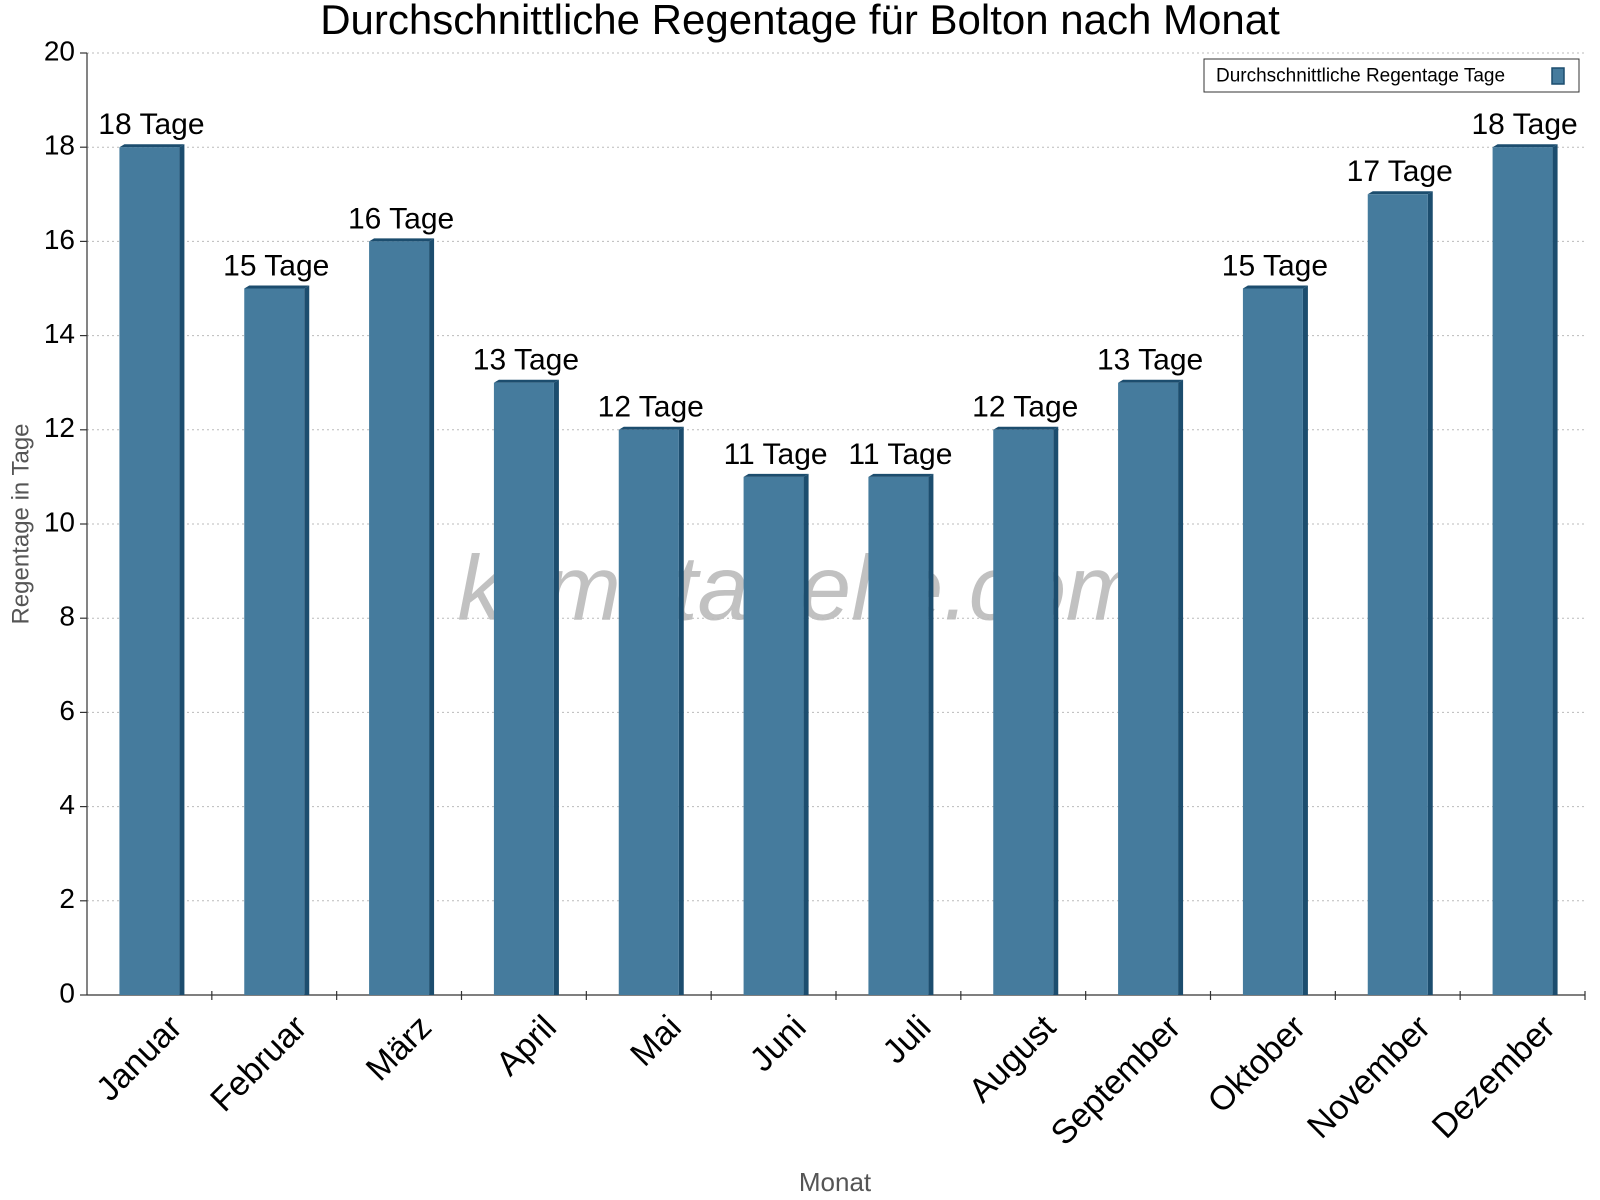 This screenshot has height=1200, width=1600. What do you see at coordinates (59, 50) in the screenshot?
I see `y-tick-label: 20` at bounding box center [59, 50].